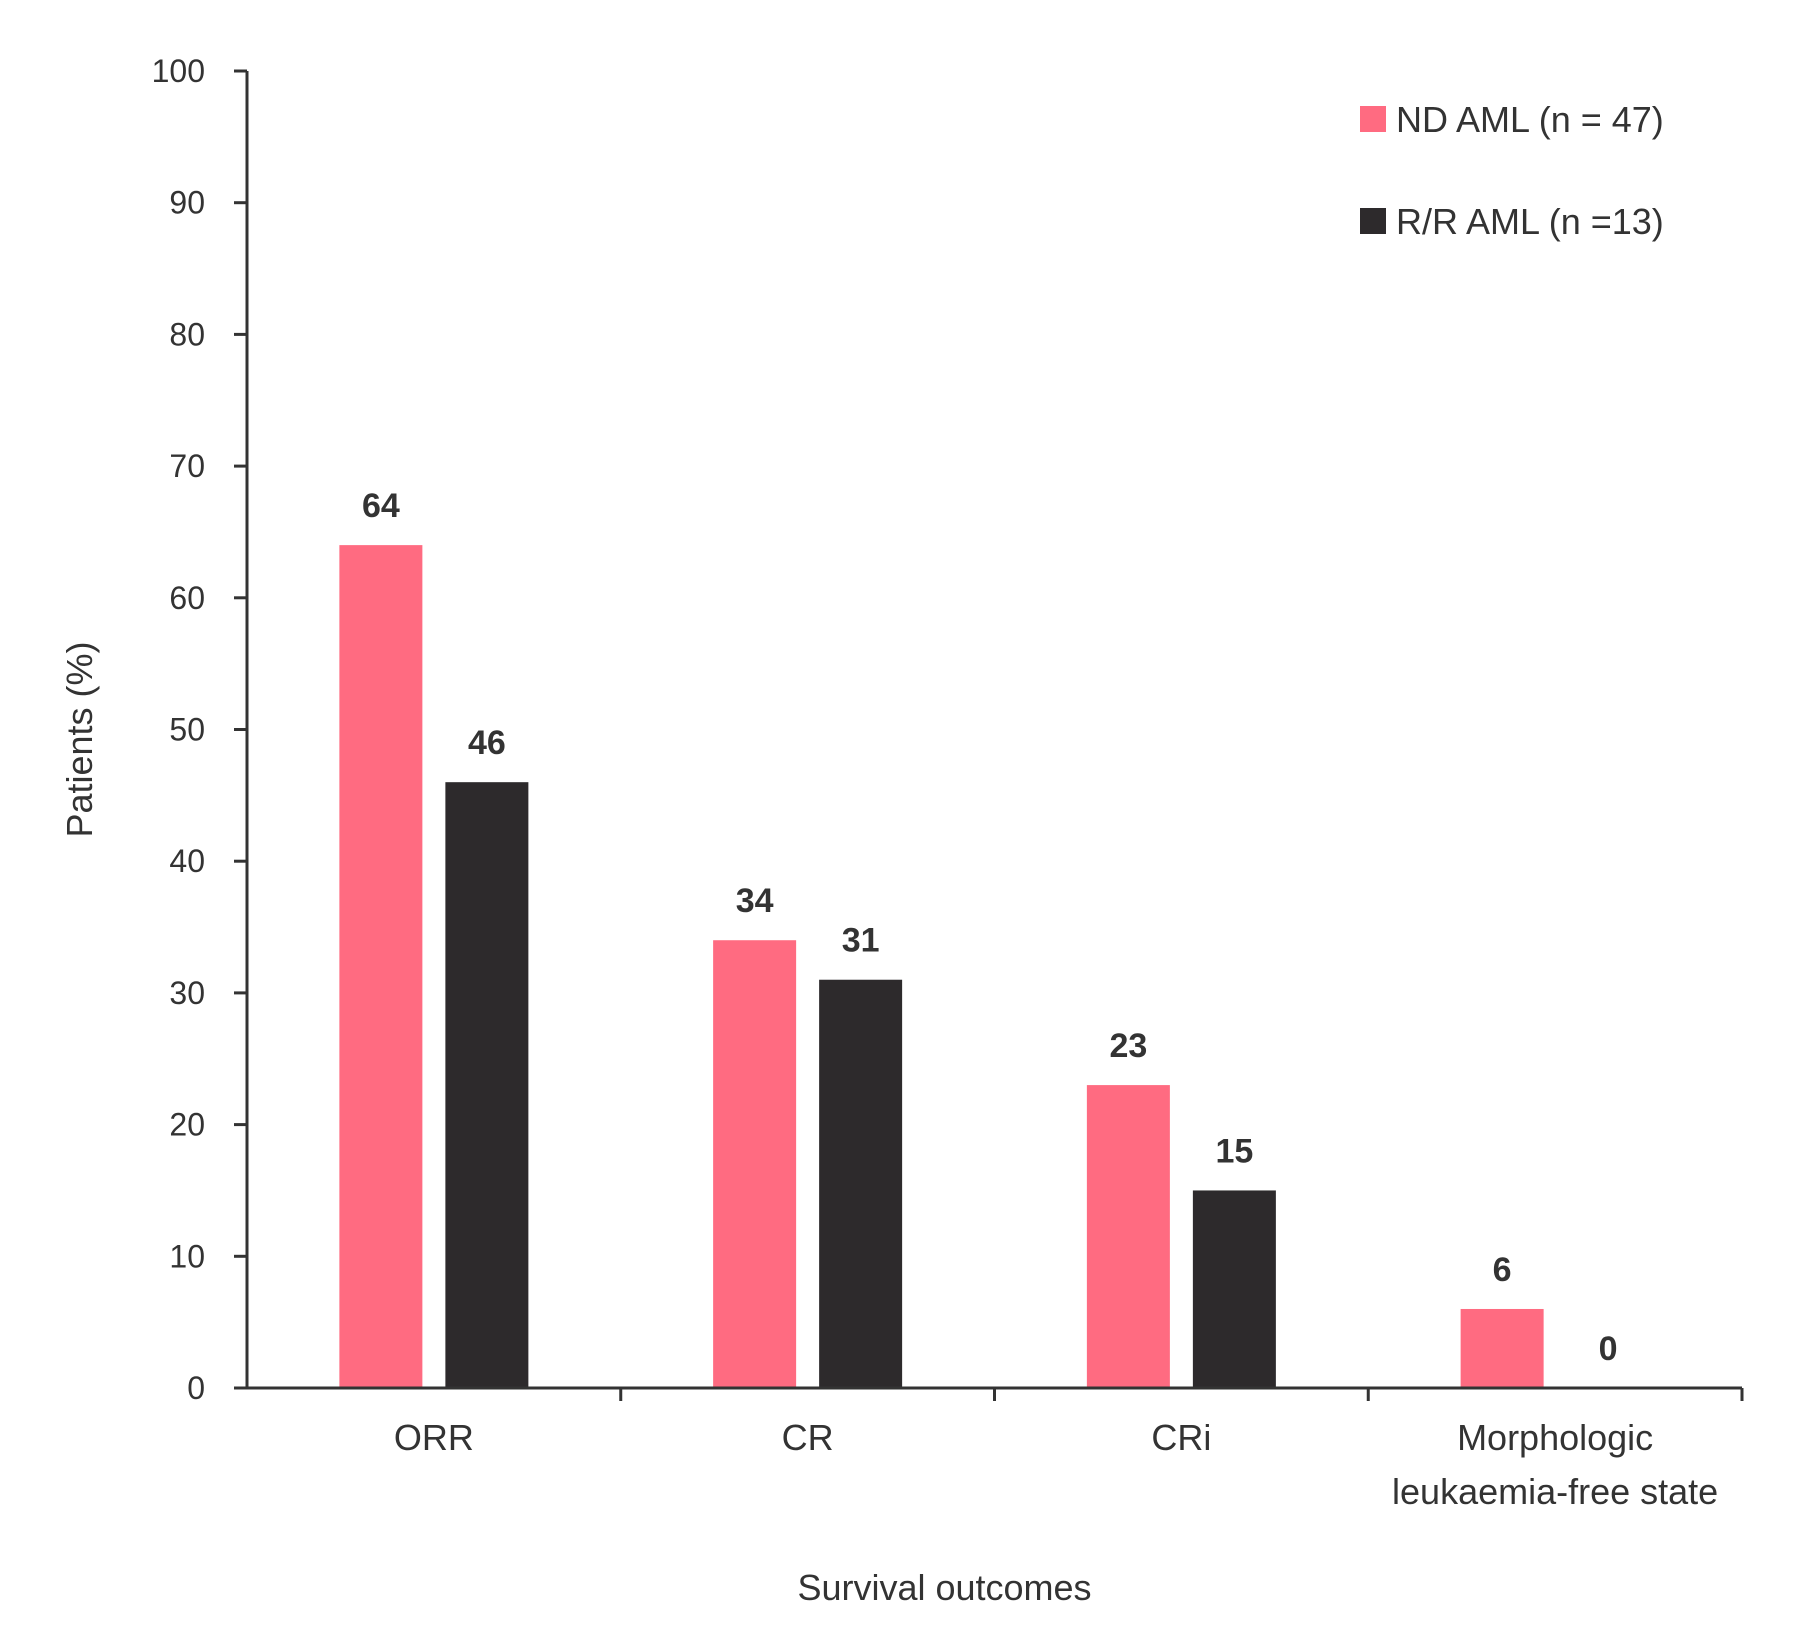 The image size is (1819, 1638). I want to click on y-tick-label: 20, so click(187, 1125).